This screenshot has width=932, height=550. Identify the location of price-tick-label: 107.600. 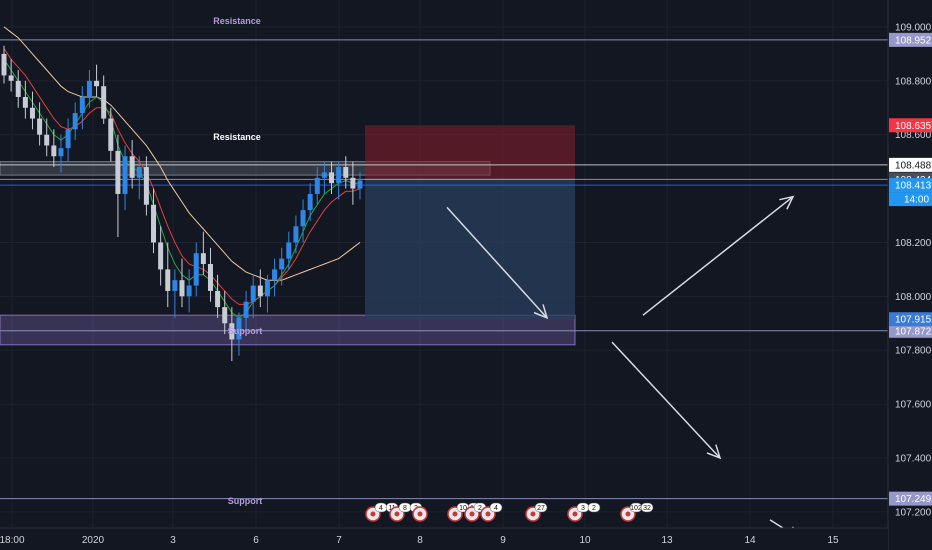
(913, 405).